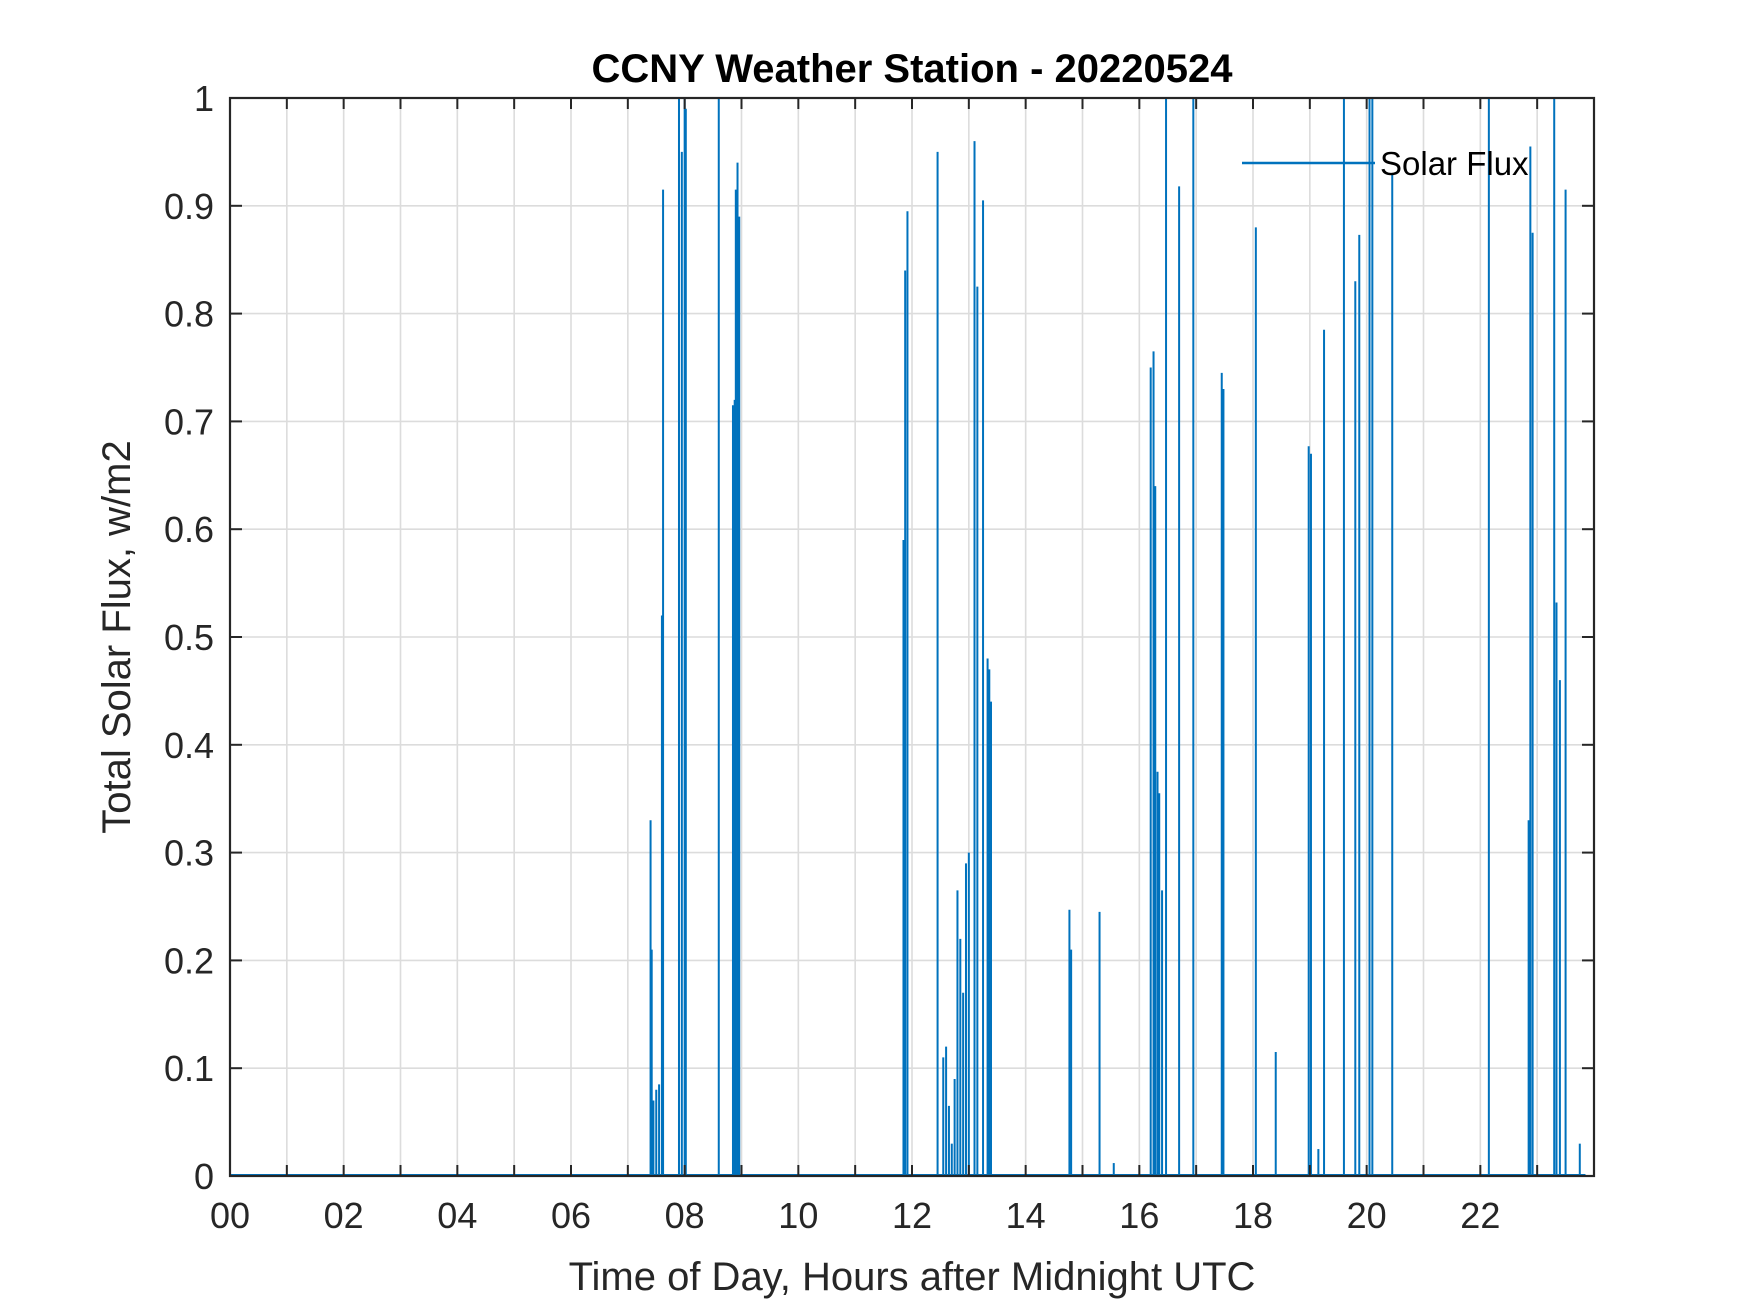 The width and height of the screenshot is (1750, 1313). What do you see at coordinates (1367, 1215) in the screenshot?
I see `x-tick-label: 20` at bounding box center [1367, 1215].